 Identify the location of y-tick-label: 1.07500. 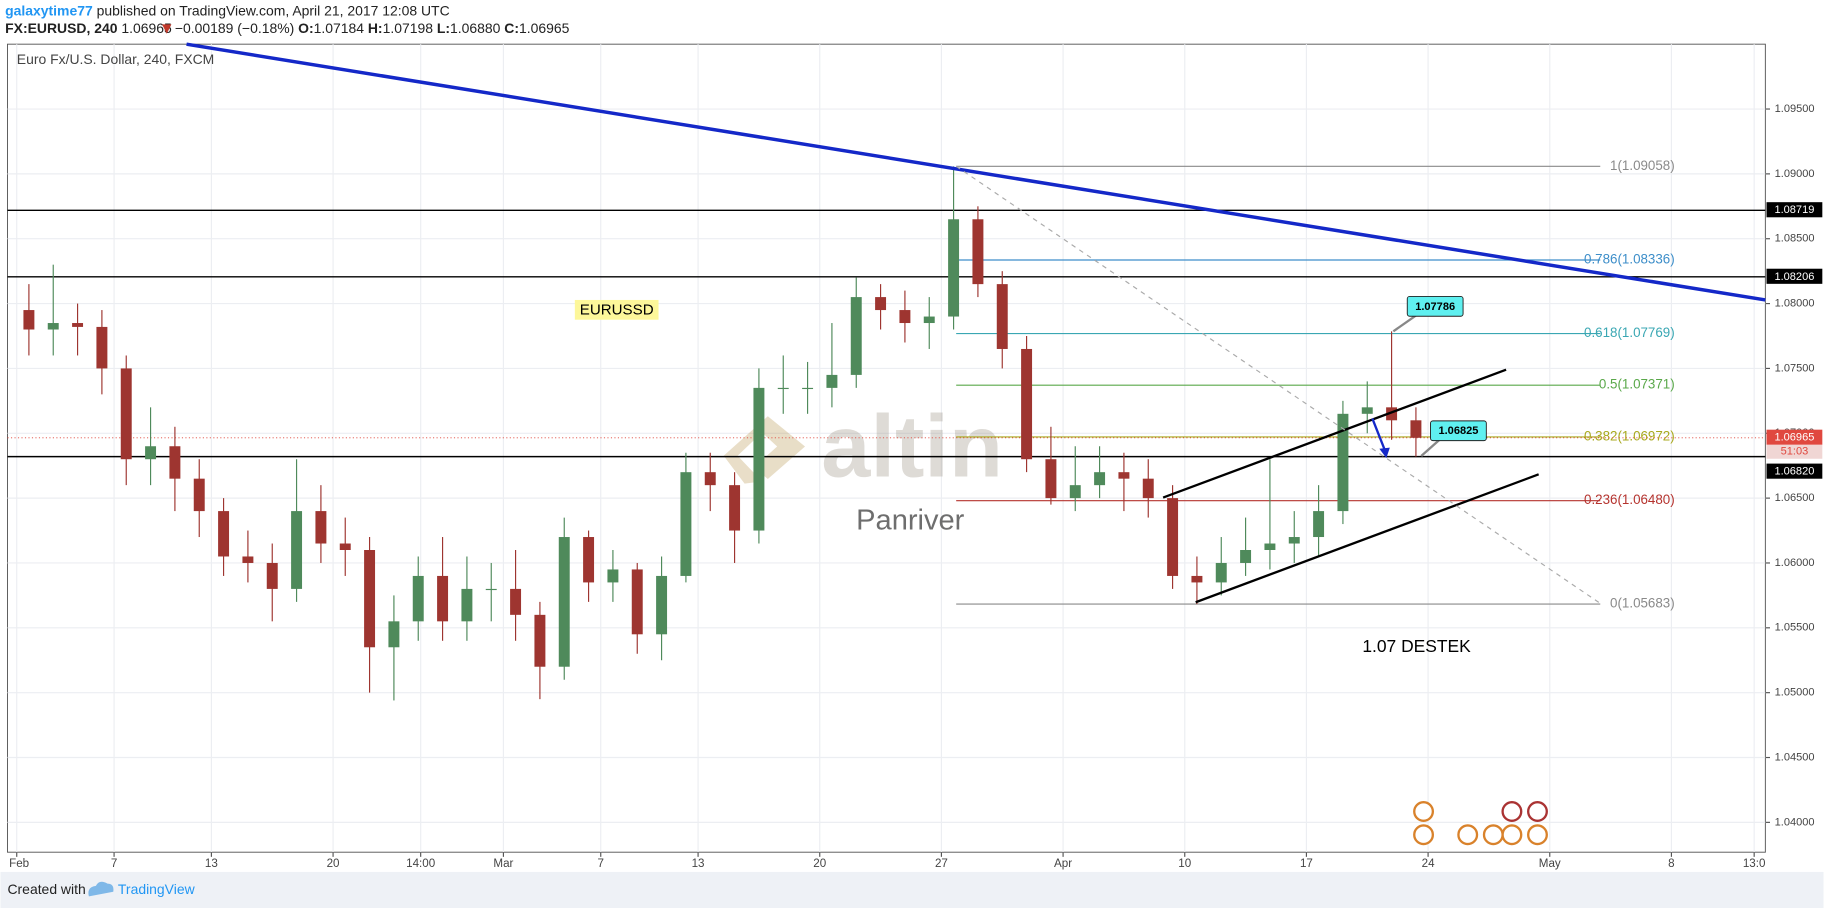
(1795, 368).